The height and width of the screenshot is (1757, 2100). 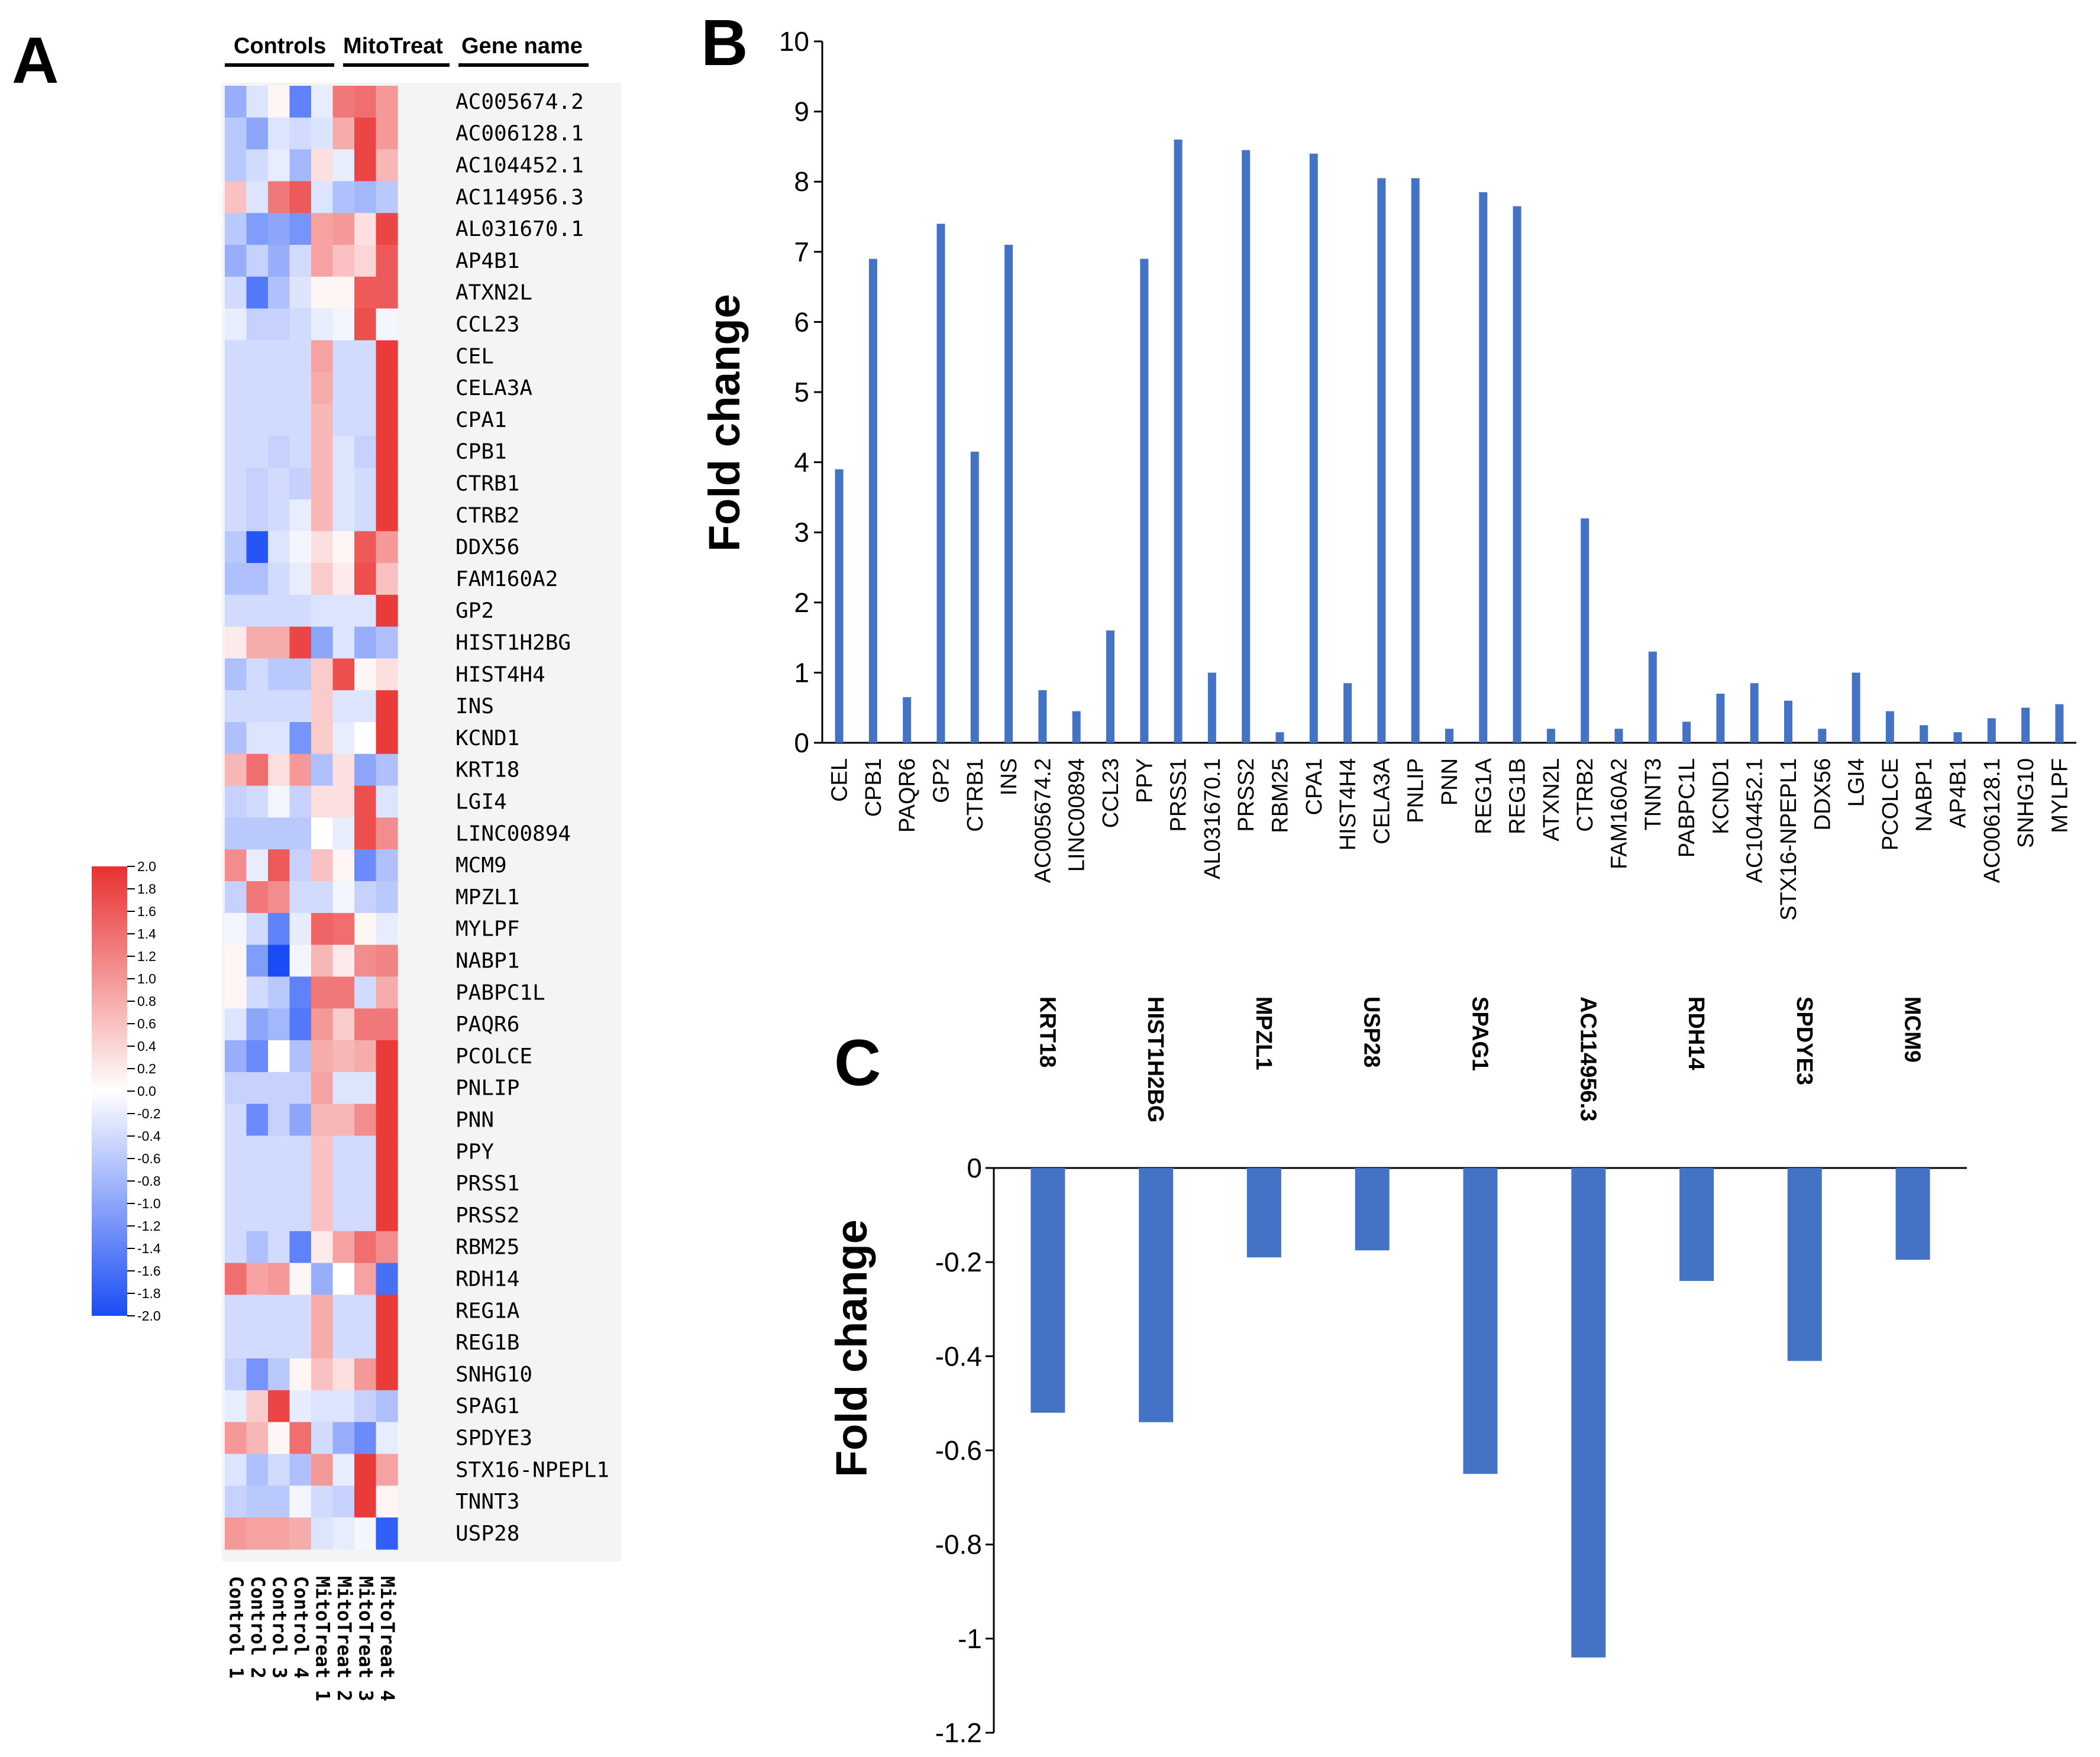 I want to click on sample-label: Control 3, so click(x=279, y=1627).